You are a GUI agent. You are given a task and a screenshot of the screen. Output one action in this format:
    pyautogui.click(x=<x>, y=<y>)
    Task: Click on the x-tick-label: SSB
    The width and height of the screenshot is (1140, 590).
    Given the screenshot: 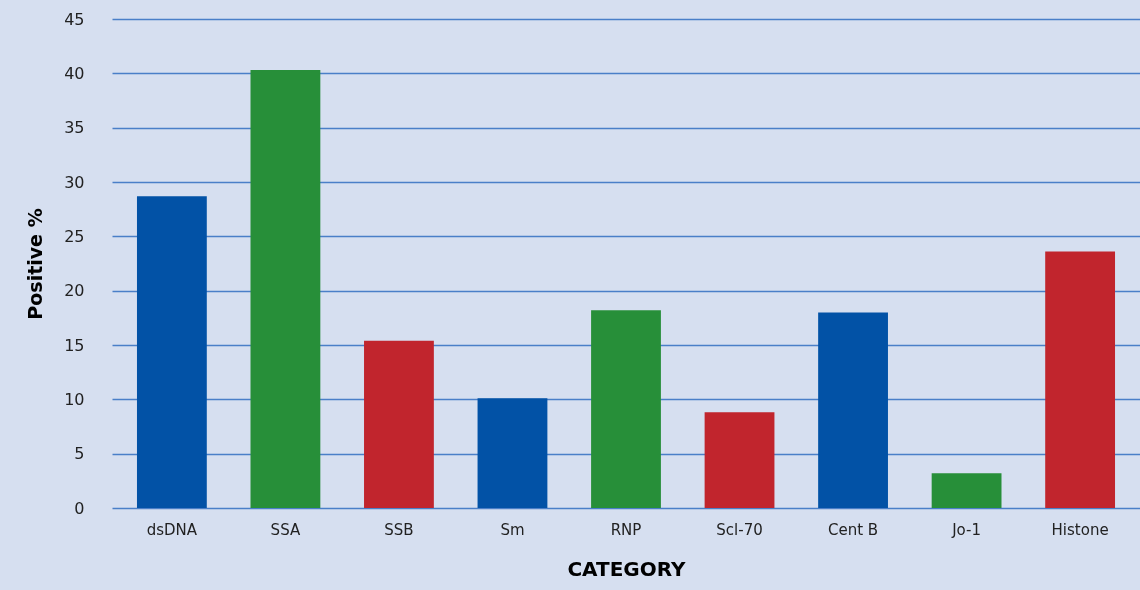 What is the action you would take?
    pyautogui.click(x=399, y=529)
    